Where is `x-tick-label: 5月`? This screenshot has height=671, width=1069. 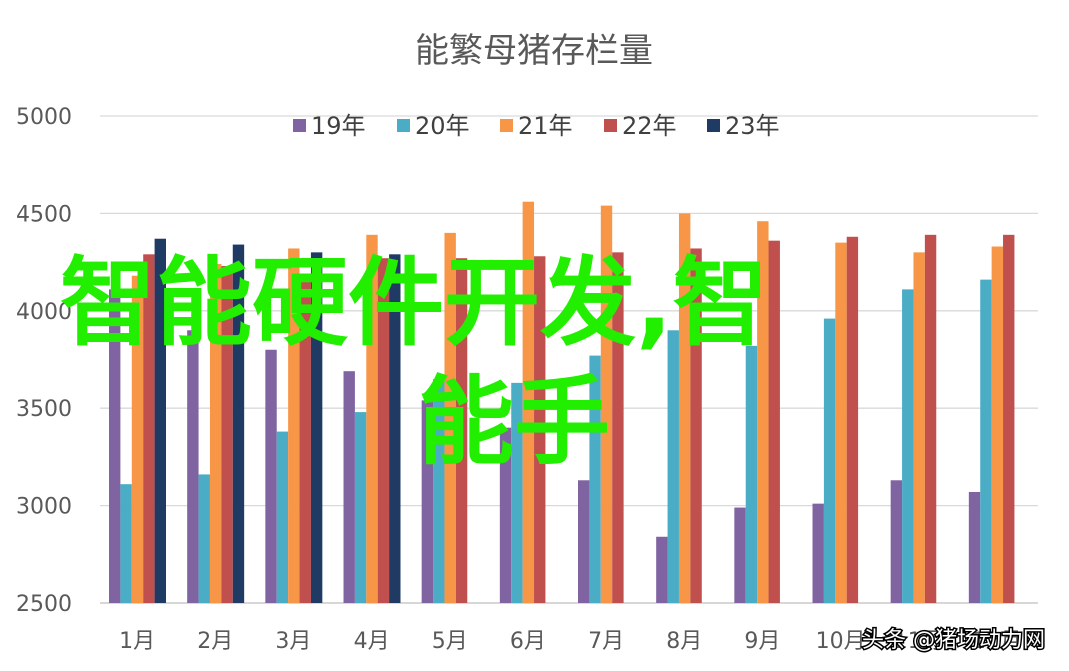 x-tick-label: 5月 is located at coordinates (450, 641).